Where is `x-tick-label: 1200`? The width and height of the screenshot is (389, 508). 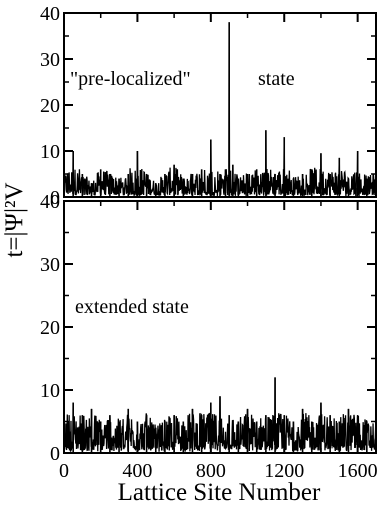
x-tick-label: 1200 is located at coordinates (284, 471).